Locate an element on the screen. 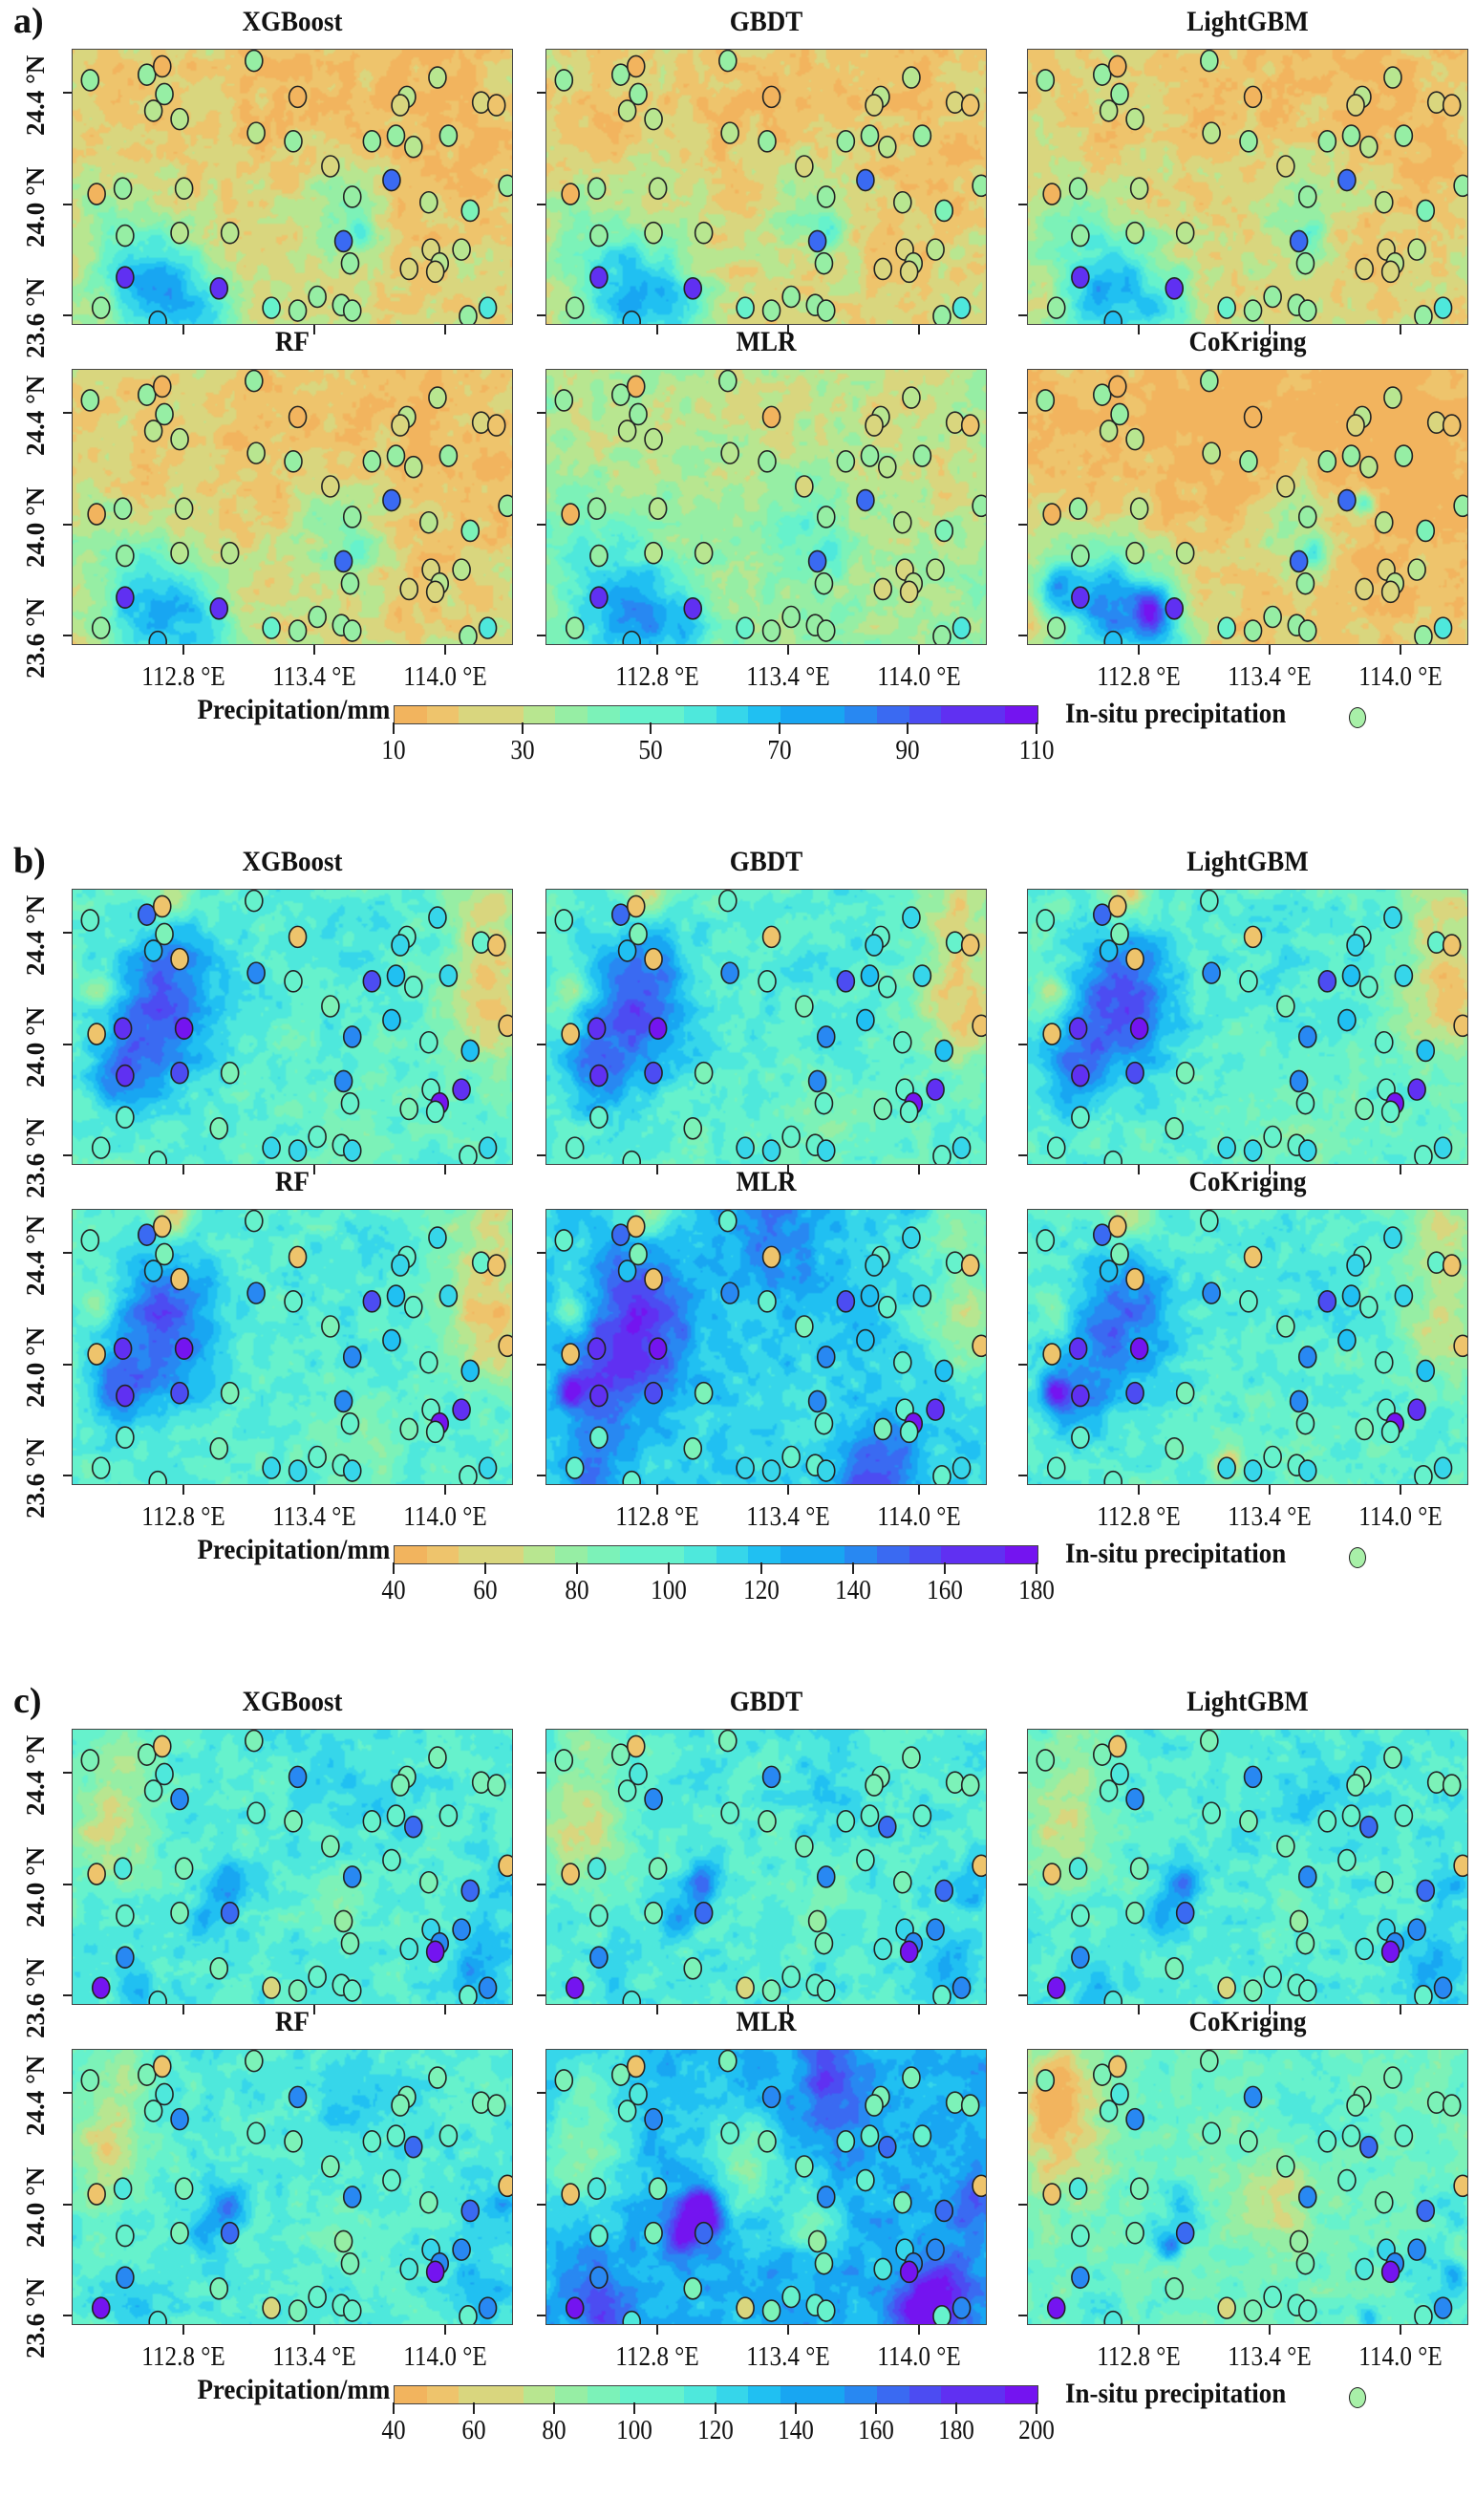 This screenshot has height=2520, width=1475. map-title-cokriging: CoKriging is located at coordinates (1247, 341).